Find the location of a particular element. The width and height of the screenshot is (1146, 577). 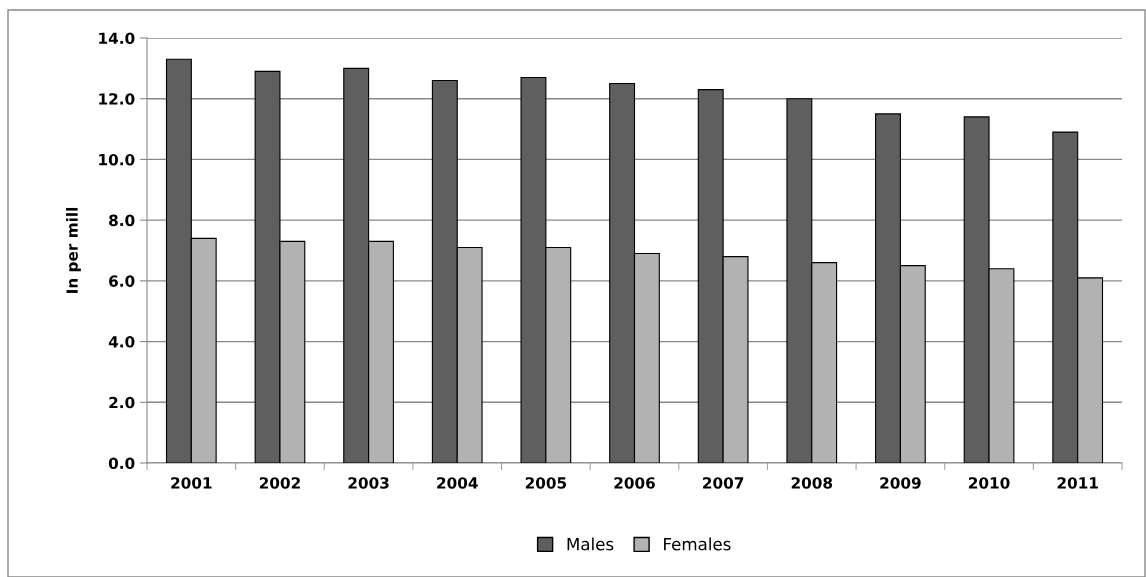

y-tick-label: 4.0 is located at coordinates (121, 342).